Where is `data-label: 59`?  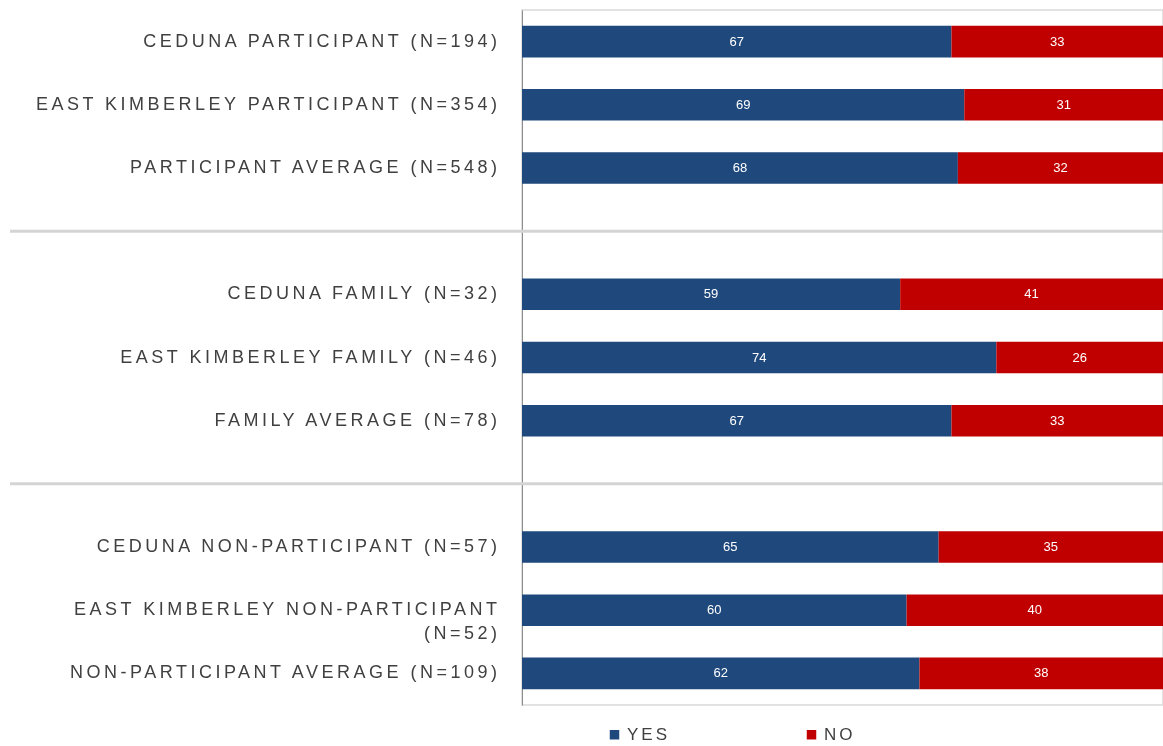
data-label: 59 is located at coordinates (711, 294).